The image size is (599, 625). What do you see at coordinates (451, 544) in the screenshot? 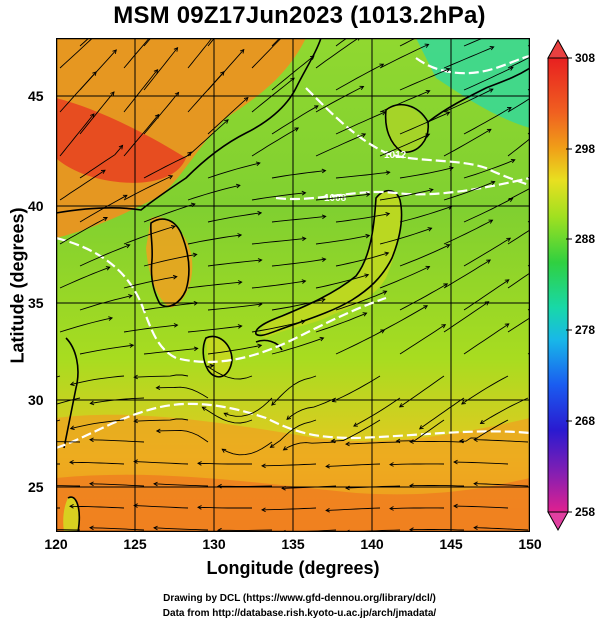
I see `x-tick-label: 145` at bounding box center [451, 544].